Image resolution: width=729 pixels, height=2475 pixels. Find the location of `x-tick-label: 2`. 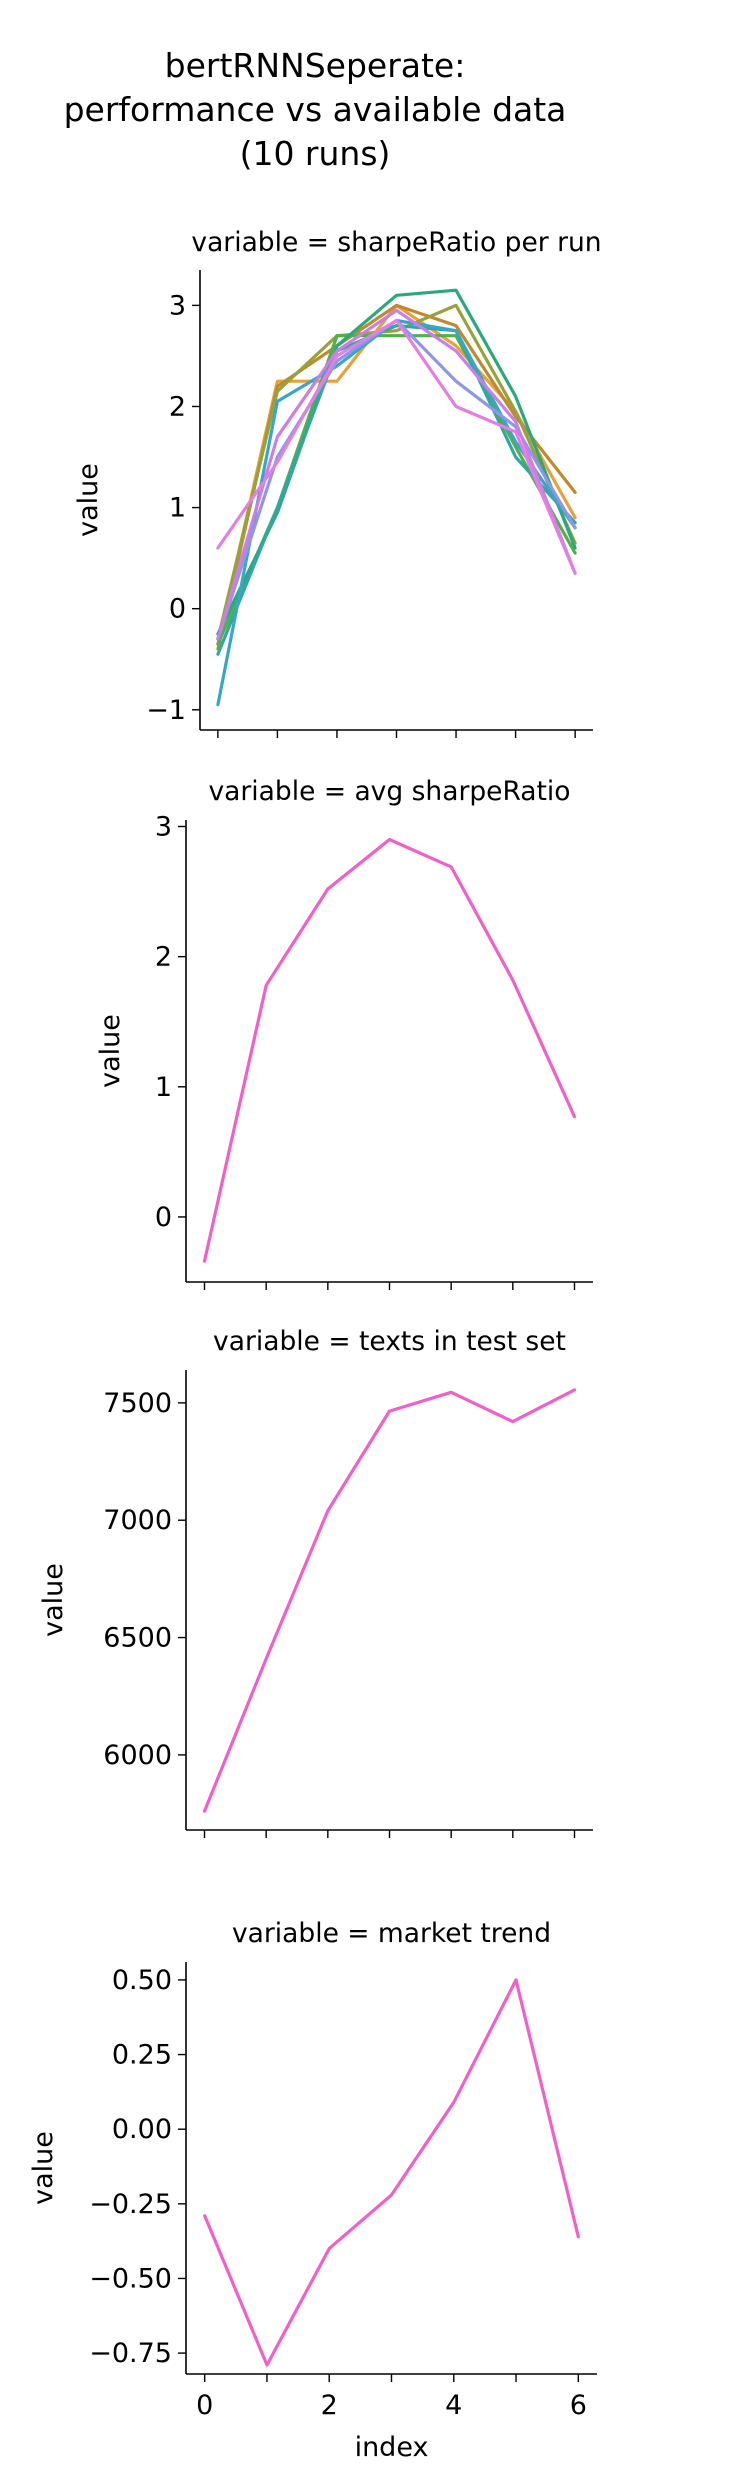

x-tick-label: 2 is located at coordinates (329, 2405).